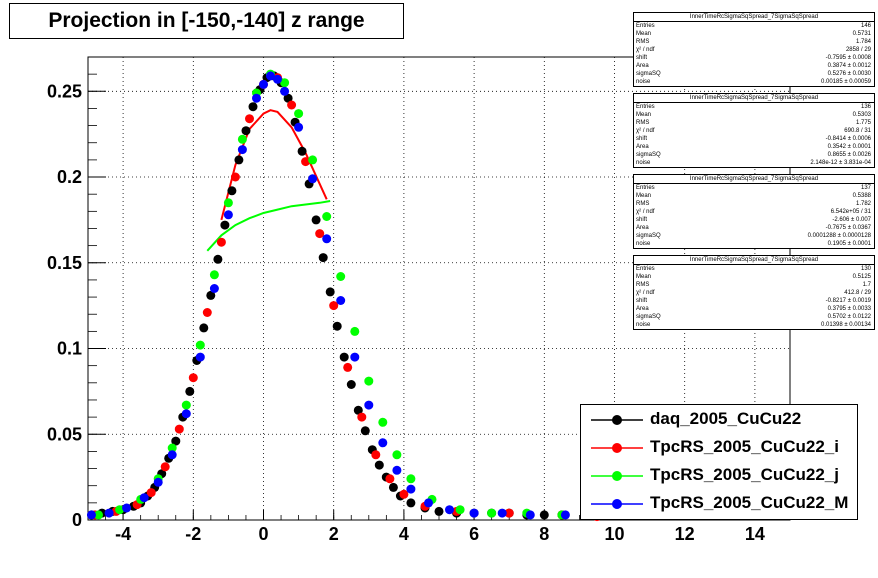 This screenshot has height=578, width=878. What do you see at coordinates (848, 301) in the screenshot?
I see `stats-value: -0.8217 ± 0.0019` at bounding box center [848, 301].